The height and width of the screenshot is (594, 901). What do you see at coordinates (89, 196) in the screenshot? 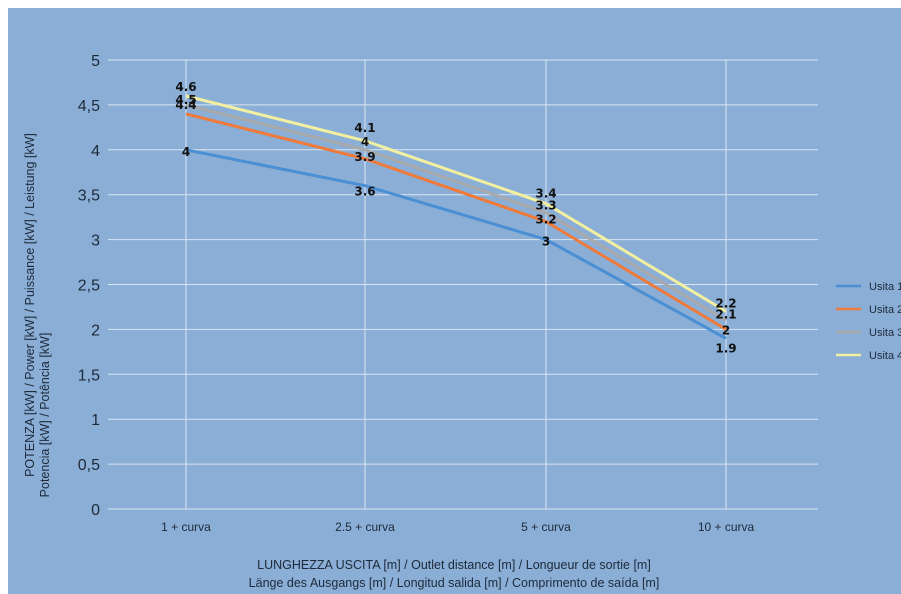
I see `y-tick-label: 3,5` at bounding box center [89, 196].